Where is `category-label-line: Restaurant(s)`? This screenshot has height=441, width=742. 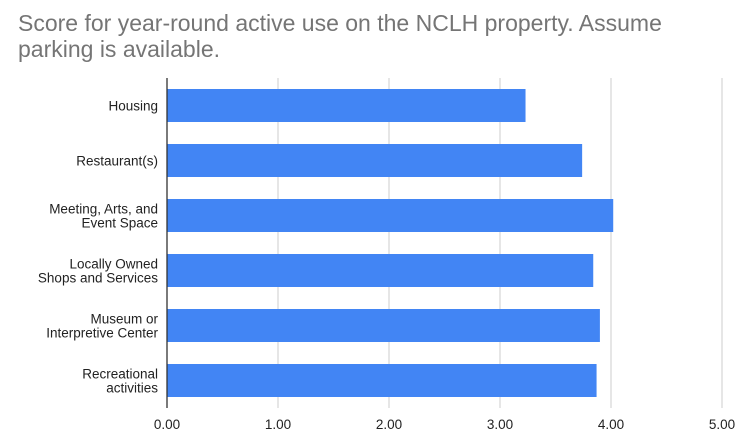
category-label-line: Restaurant(s) is located at coordinates (117, 161).